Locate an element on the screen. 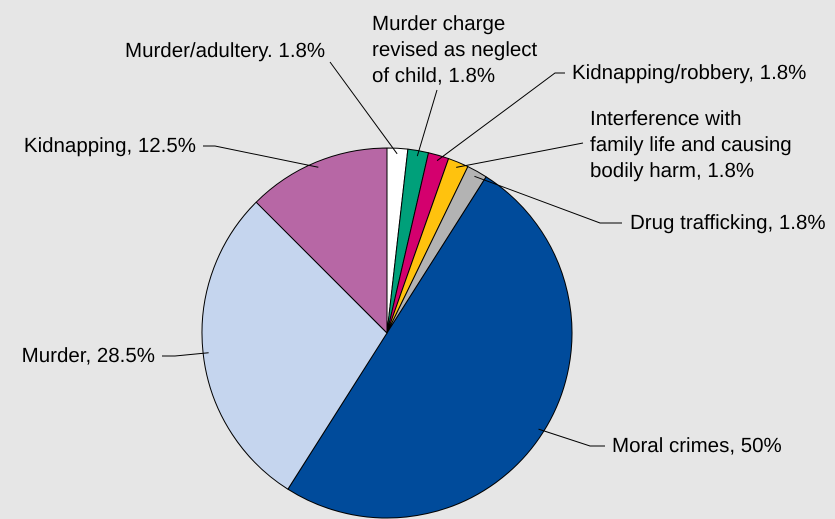 The width and height of the screenshot is (835, 519). slice-label: Interference with family life and causing bodily harm, 1.8% is located at coordinates (691, 144).